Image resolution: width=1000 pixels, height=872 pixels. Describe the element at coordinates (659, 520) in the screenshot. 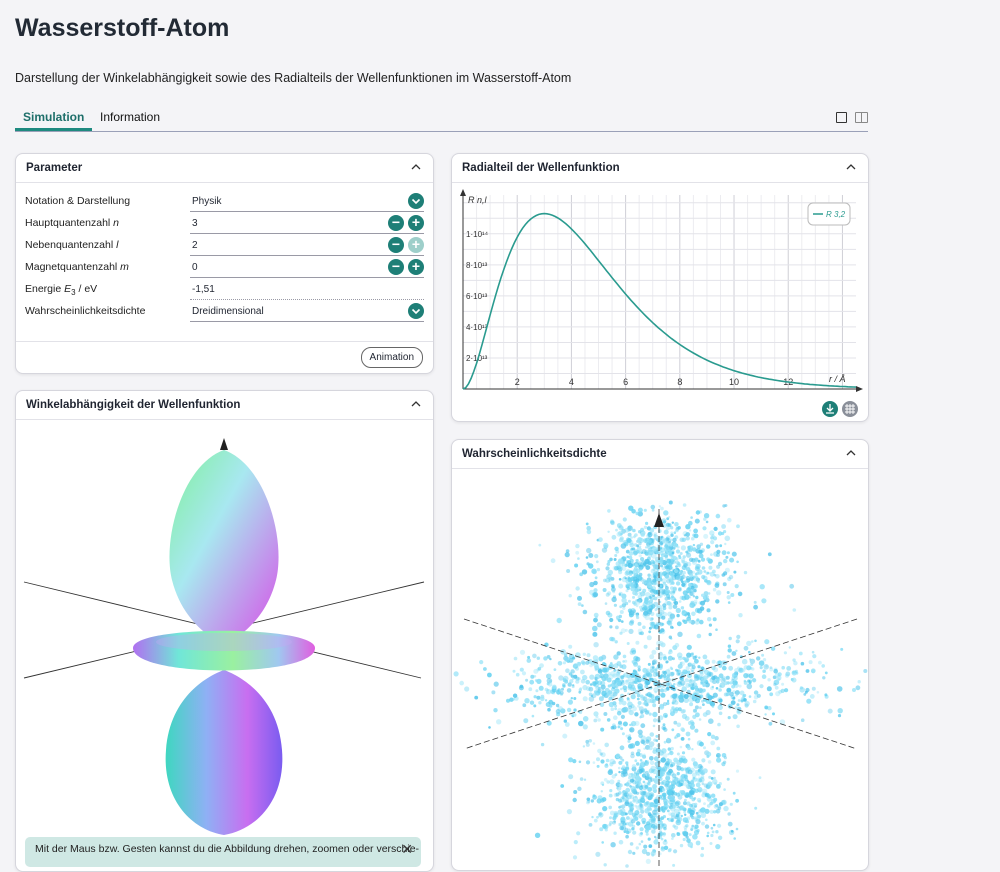

I see `z-axis-arrow` at that location.